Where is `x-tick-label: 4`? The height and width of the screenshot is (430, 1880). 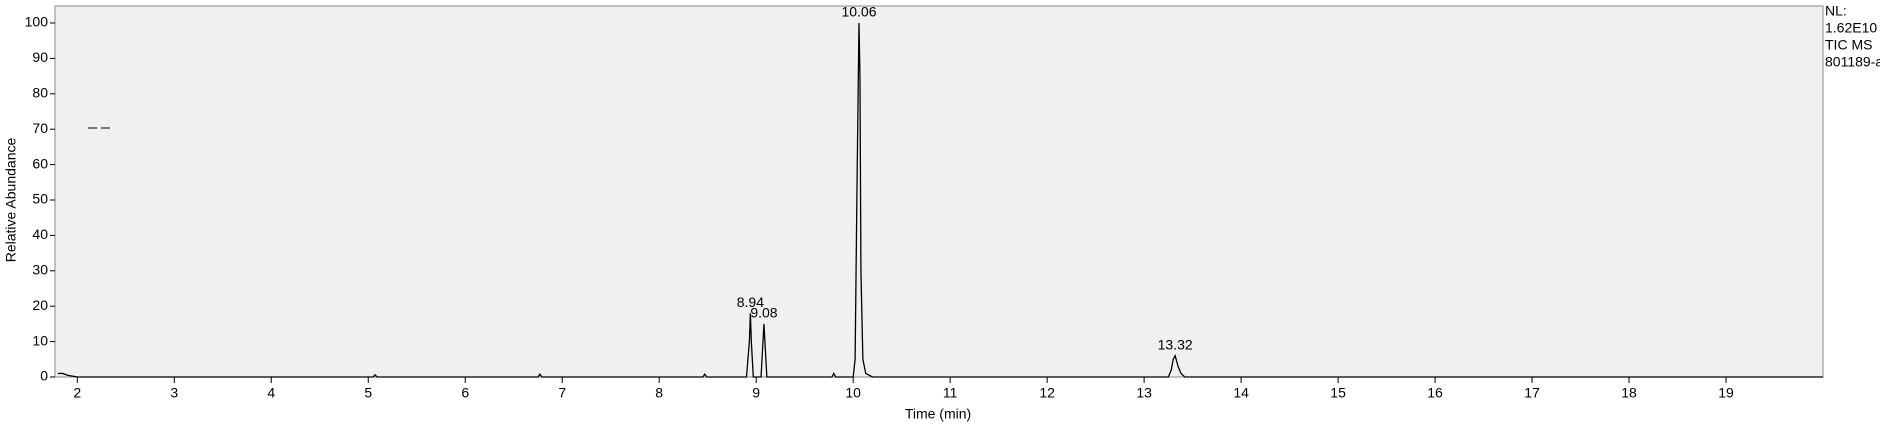 x-tick-label: 4 is located at coordinates (271, 393).